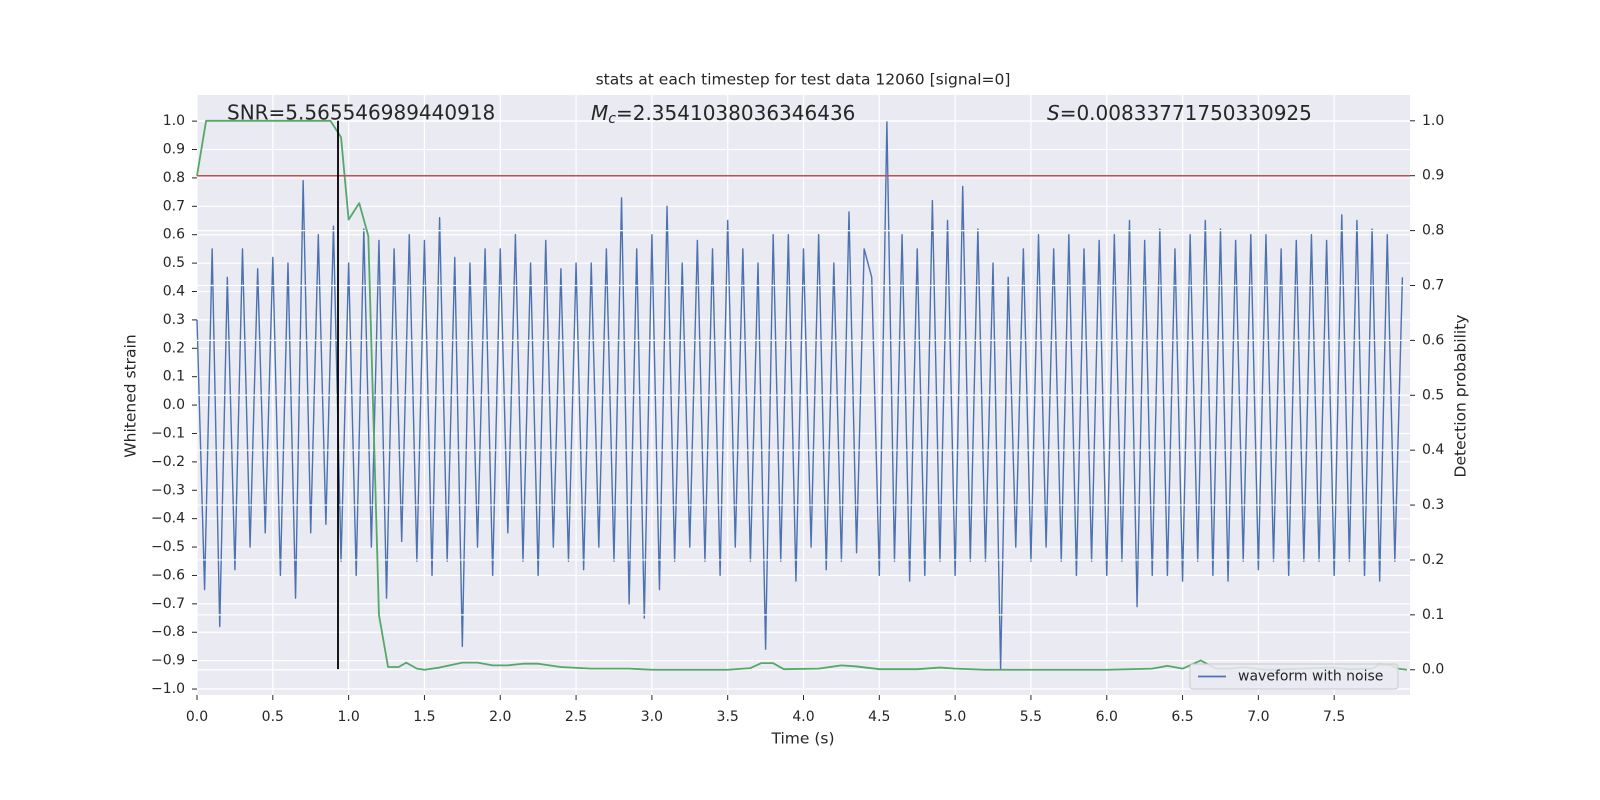 This screenshot has width=1600, height=800. I want to click on y-tick-label: −0.1, so click(168, 433).